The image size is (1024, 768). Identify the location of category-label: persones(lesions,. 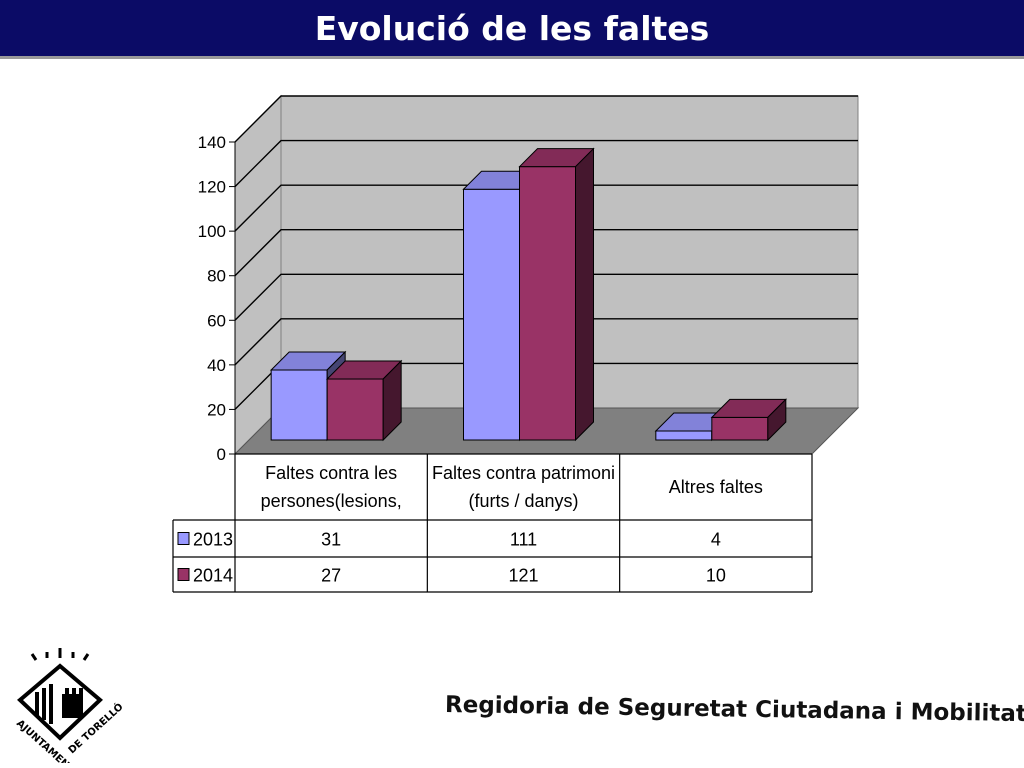
(331, 501).